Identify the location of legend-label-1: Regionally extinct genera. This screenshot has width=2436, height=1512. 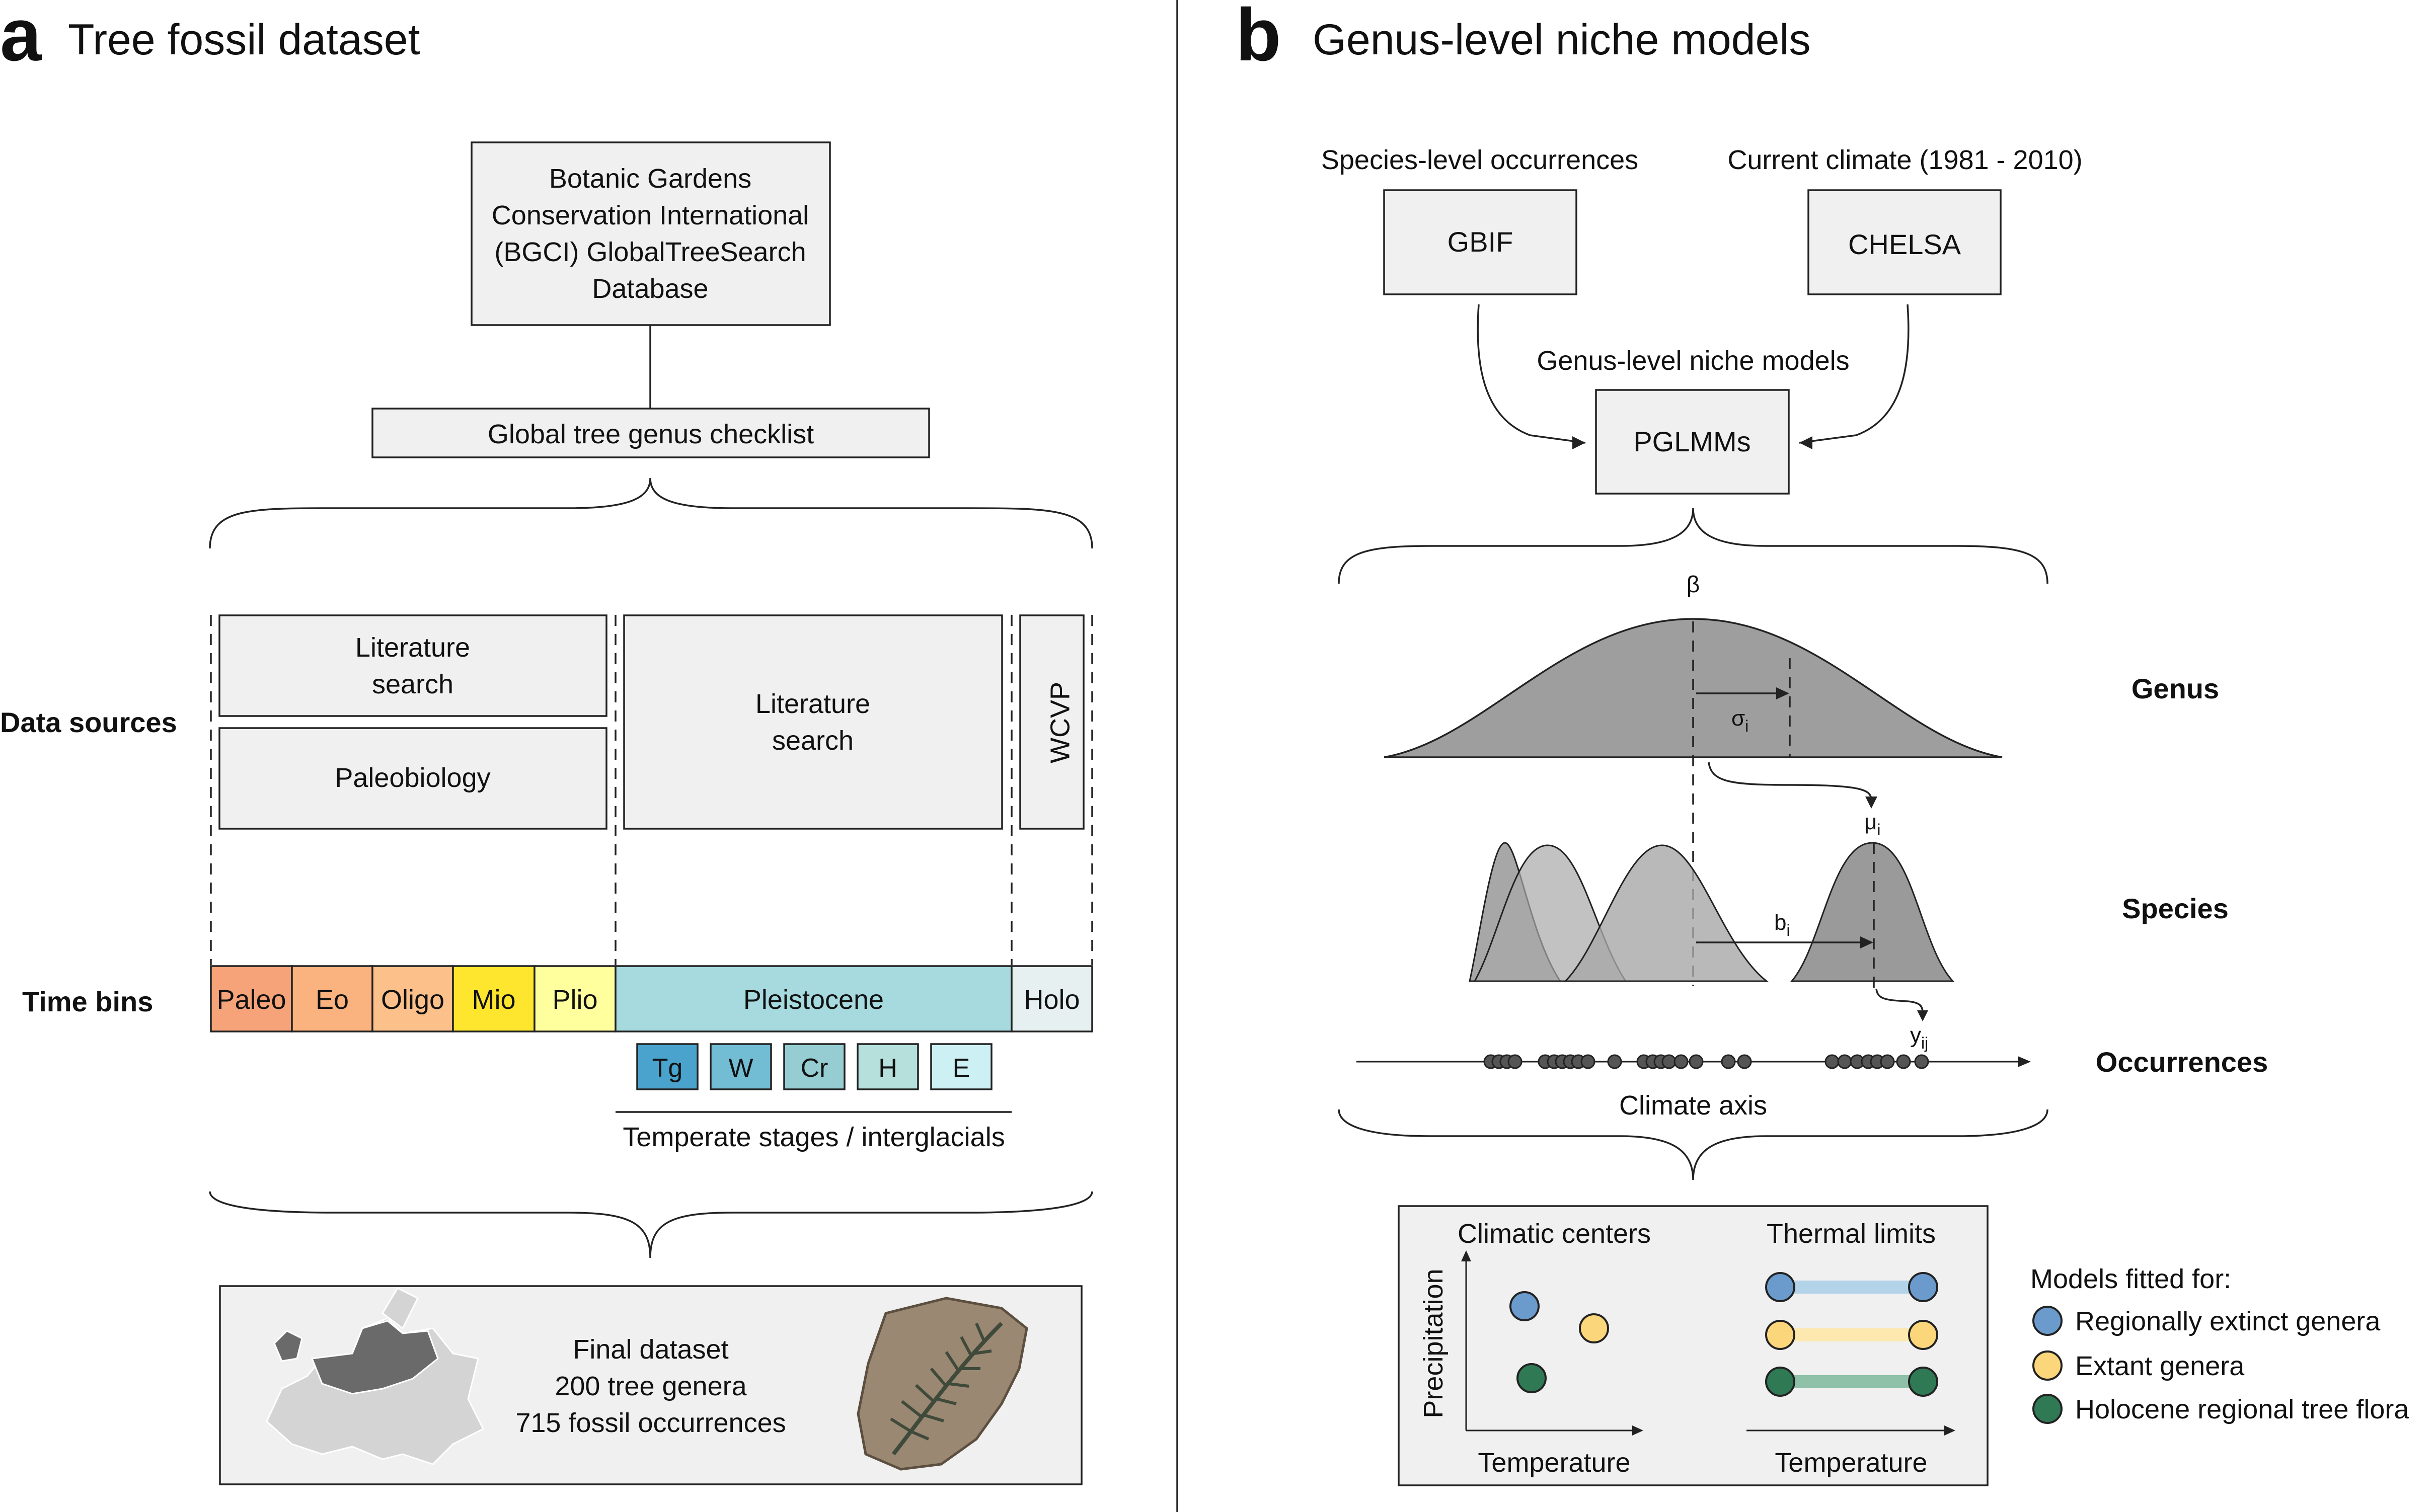
(2228, 1321).